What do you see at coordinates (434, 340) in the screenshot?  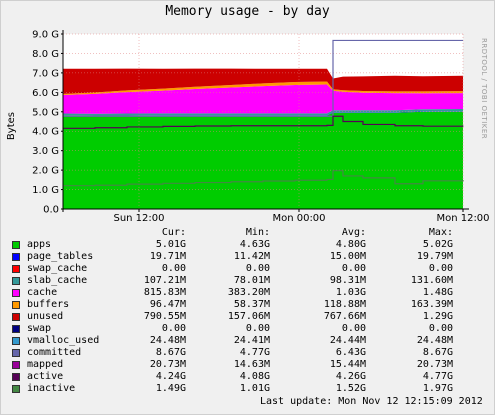 I see `legend-max-value: 24.48M` at bounding box center [434, 340].